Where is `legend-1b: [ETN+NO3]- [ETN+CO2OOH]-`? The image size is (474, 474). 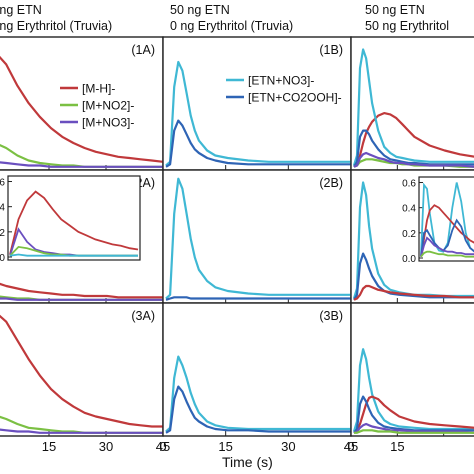
legend-1b: [ETN+NO3]- [ETN+CO2OOH]- is located at coordinates (284, 89).